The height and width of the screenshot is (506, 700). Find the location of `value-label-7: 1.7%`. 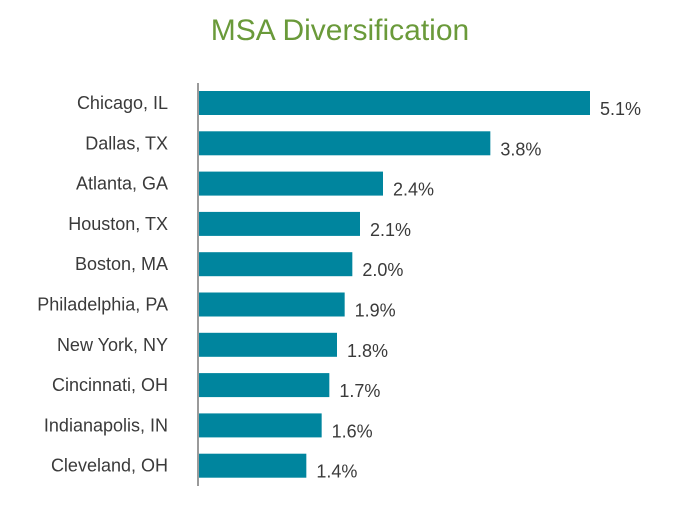

value-label-7: 1.7% is located at coordinates (359, 391).